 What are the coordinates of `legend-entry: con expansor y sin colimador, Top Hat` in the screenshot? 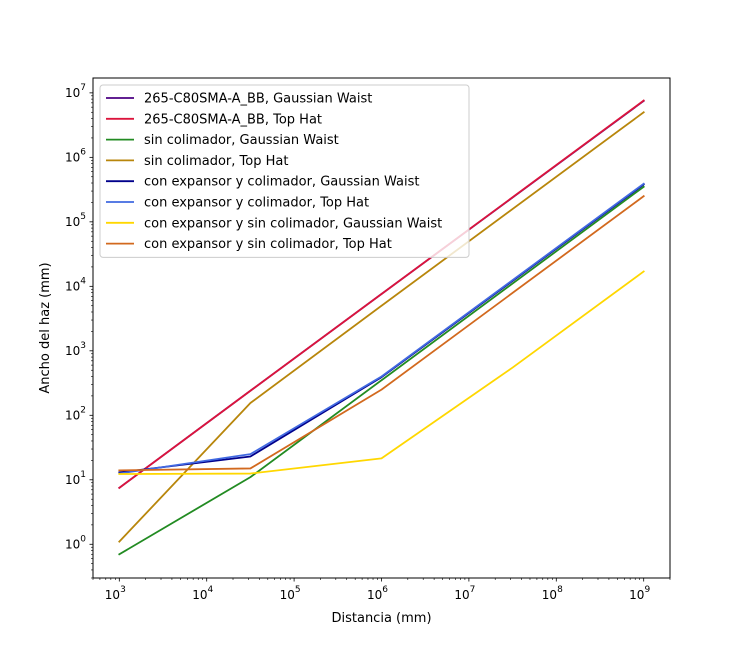 It's located at (249, 244).